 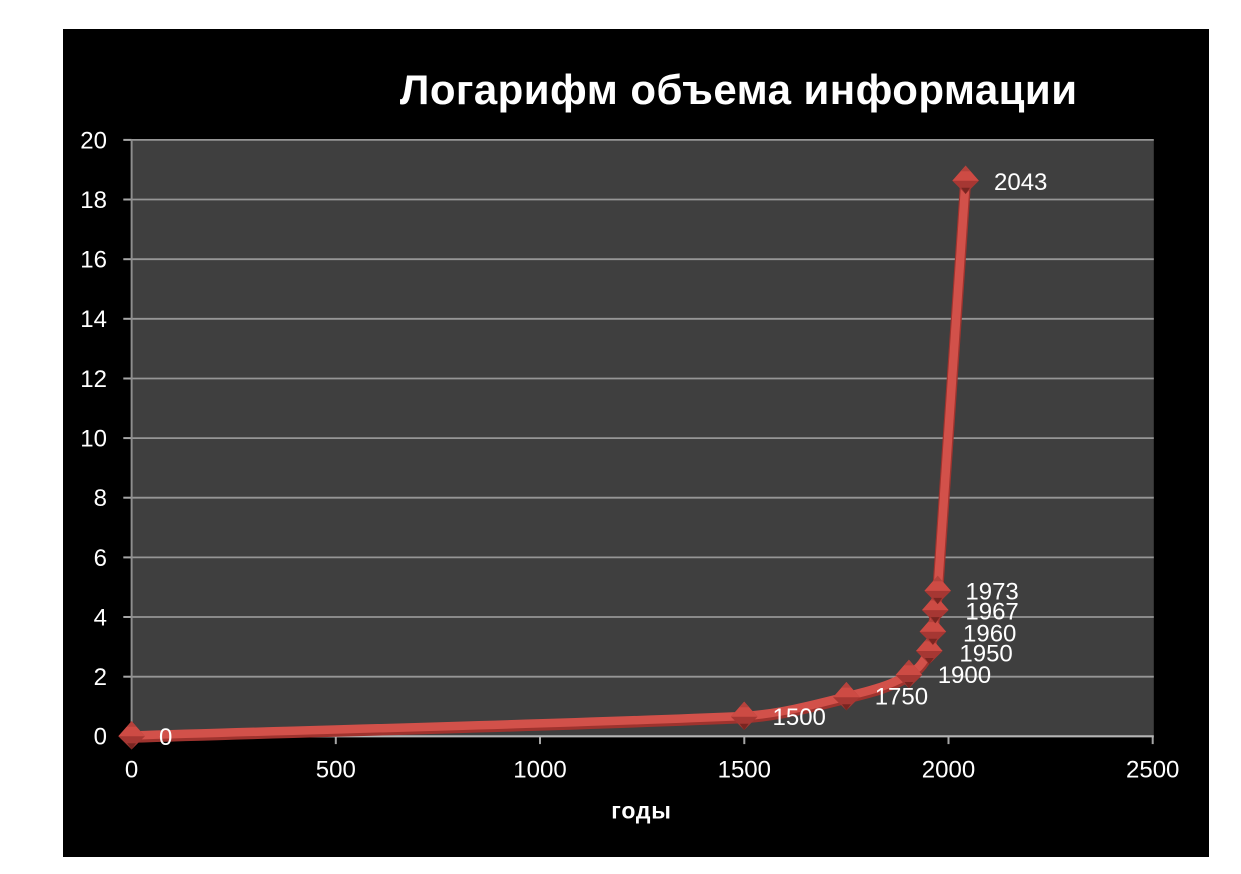 What do you see at coordinates (100, 498) in the screenshot?
I see `svg-text: 8` at bounding box center [100, 498].